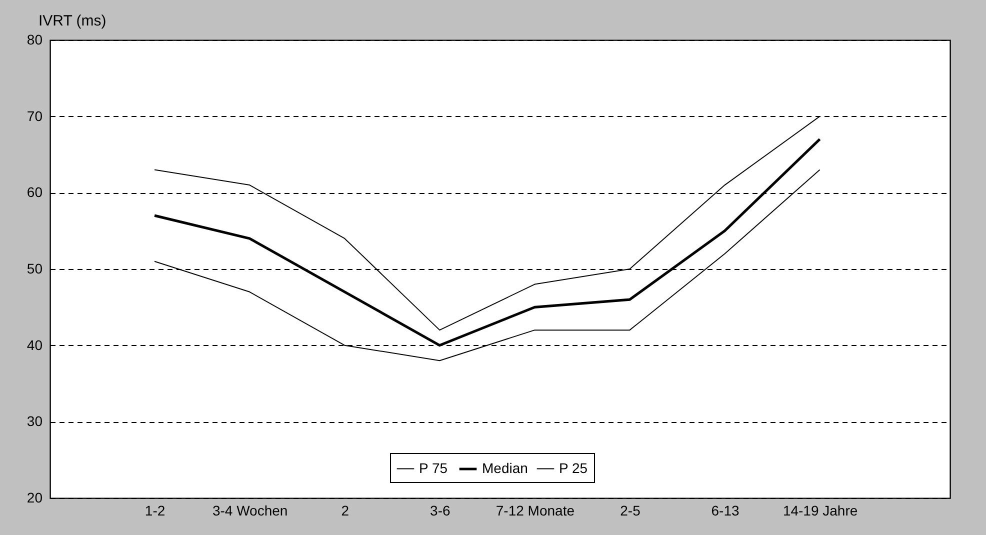 This screenshot has width=986, height=535. Describe the element at coordinates (34, 192) in the screenshot. I see `y-tick-label: 60` at that location.